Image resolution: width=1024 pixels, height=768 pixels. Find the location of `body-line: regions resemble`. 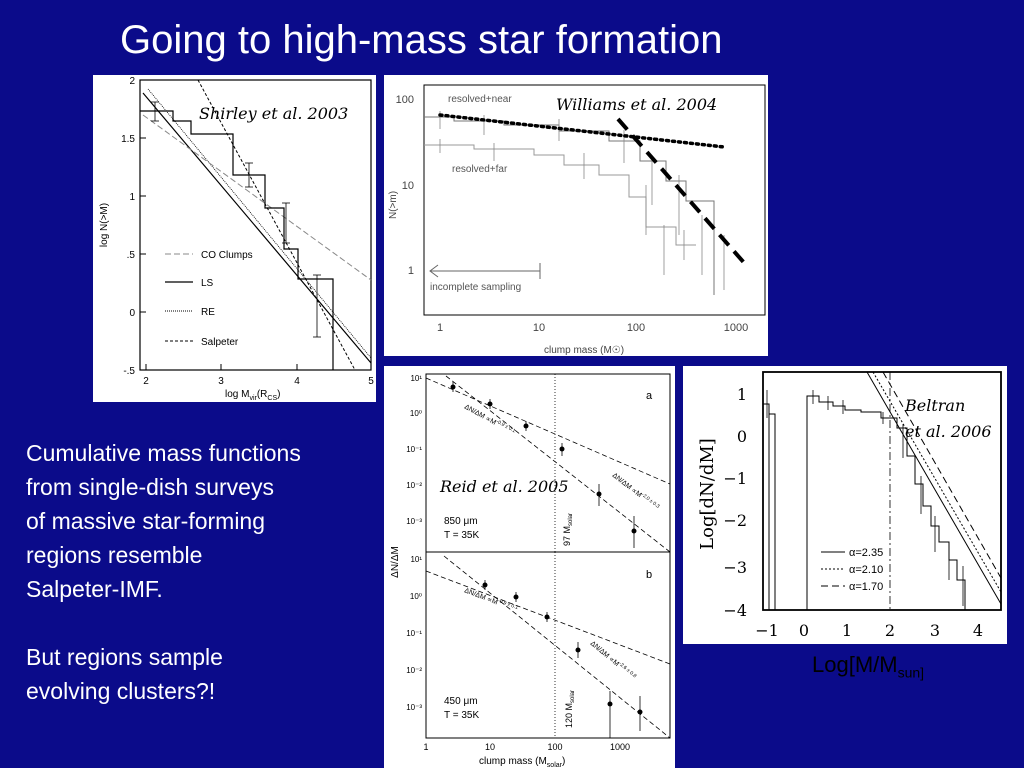

body-line: regions resemble is located at coordinates (114, 555).